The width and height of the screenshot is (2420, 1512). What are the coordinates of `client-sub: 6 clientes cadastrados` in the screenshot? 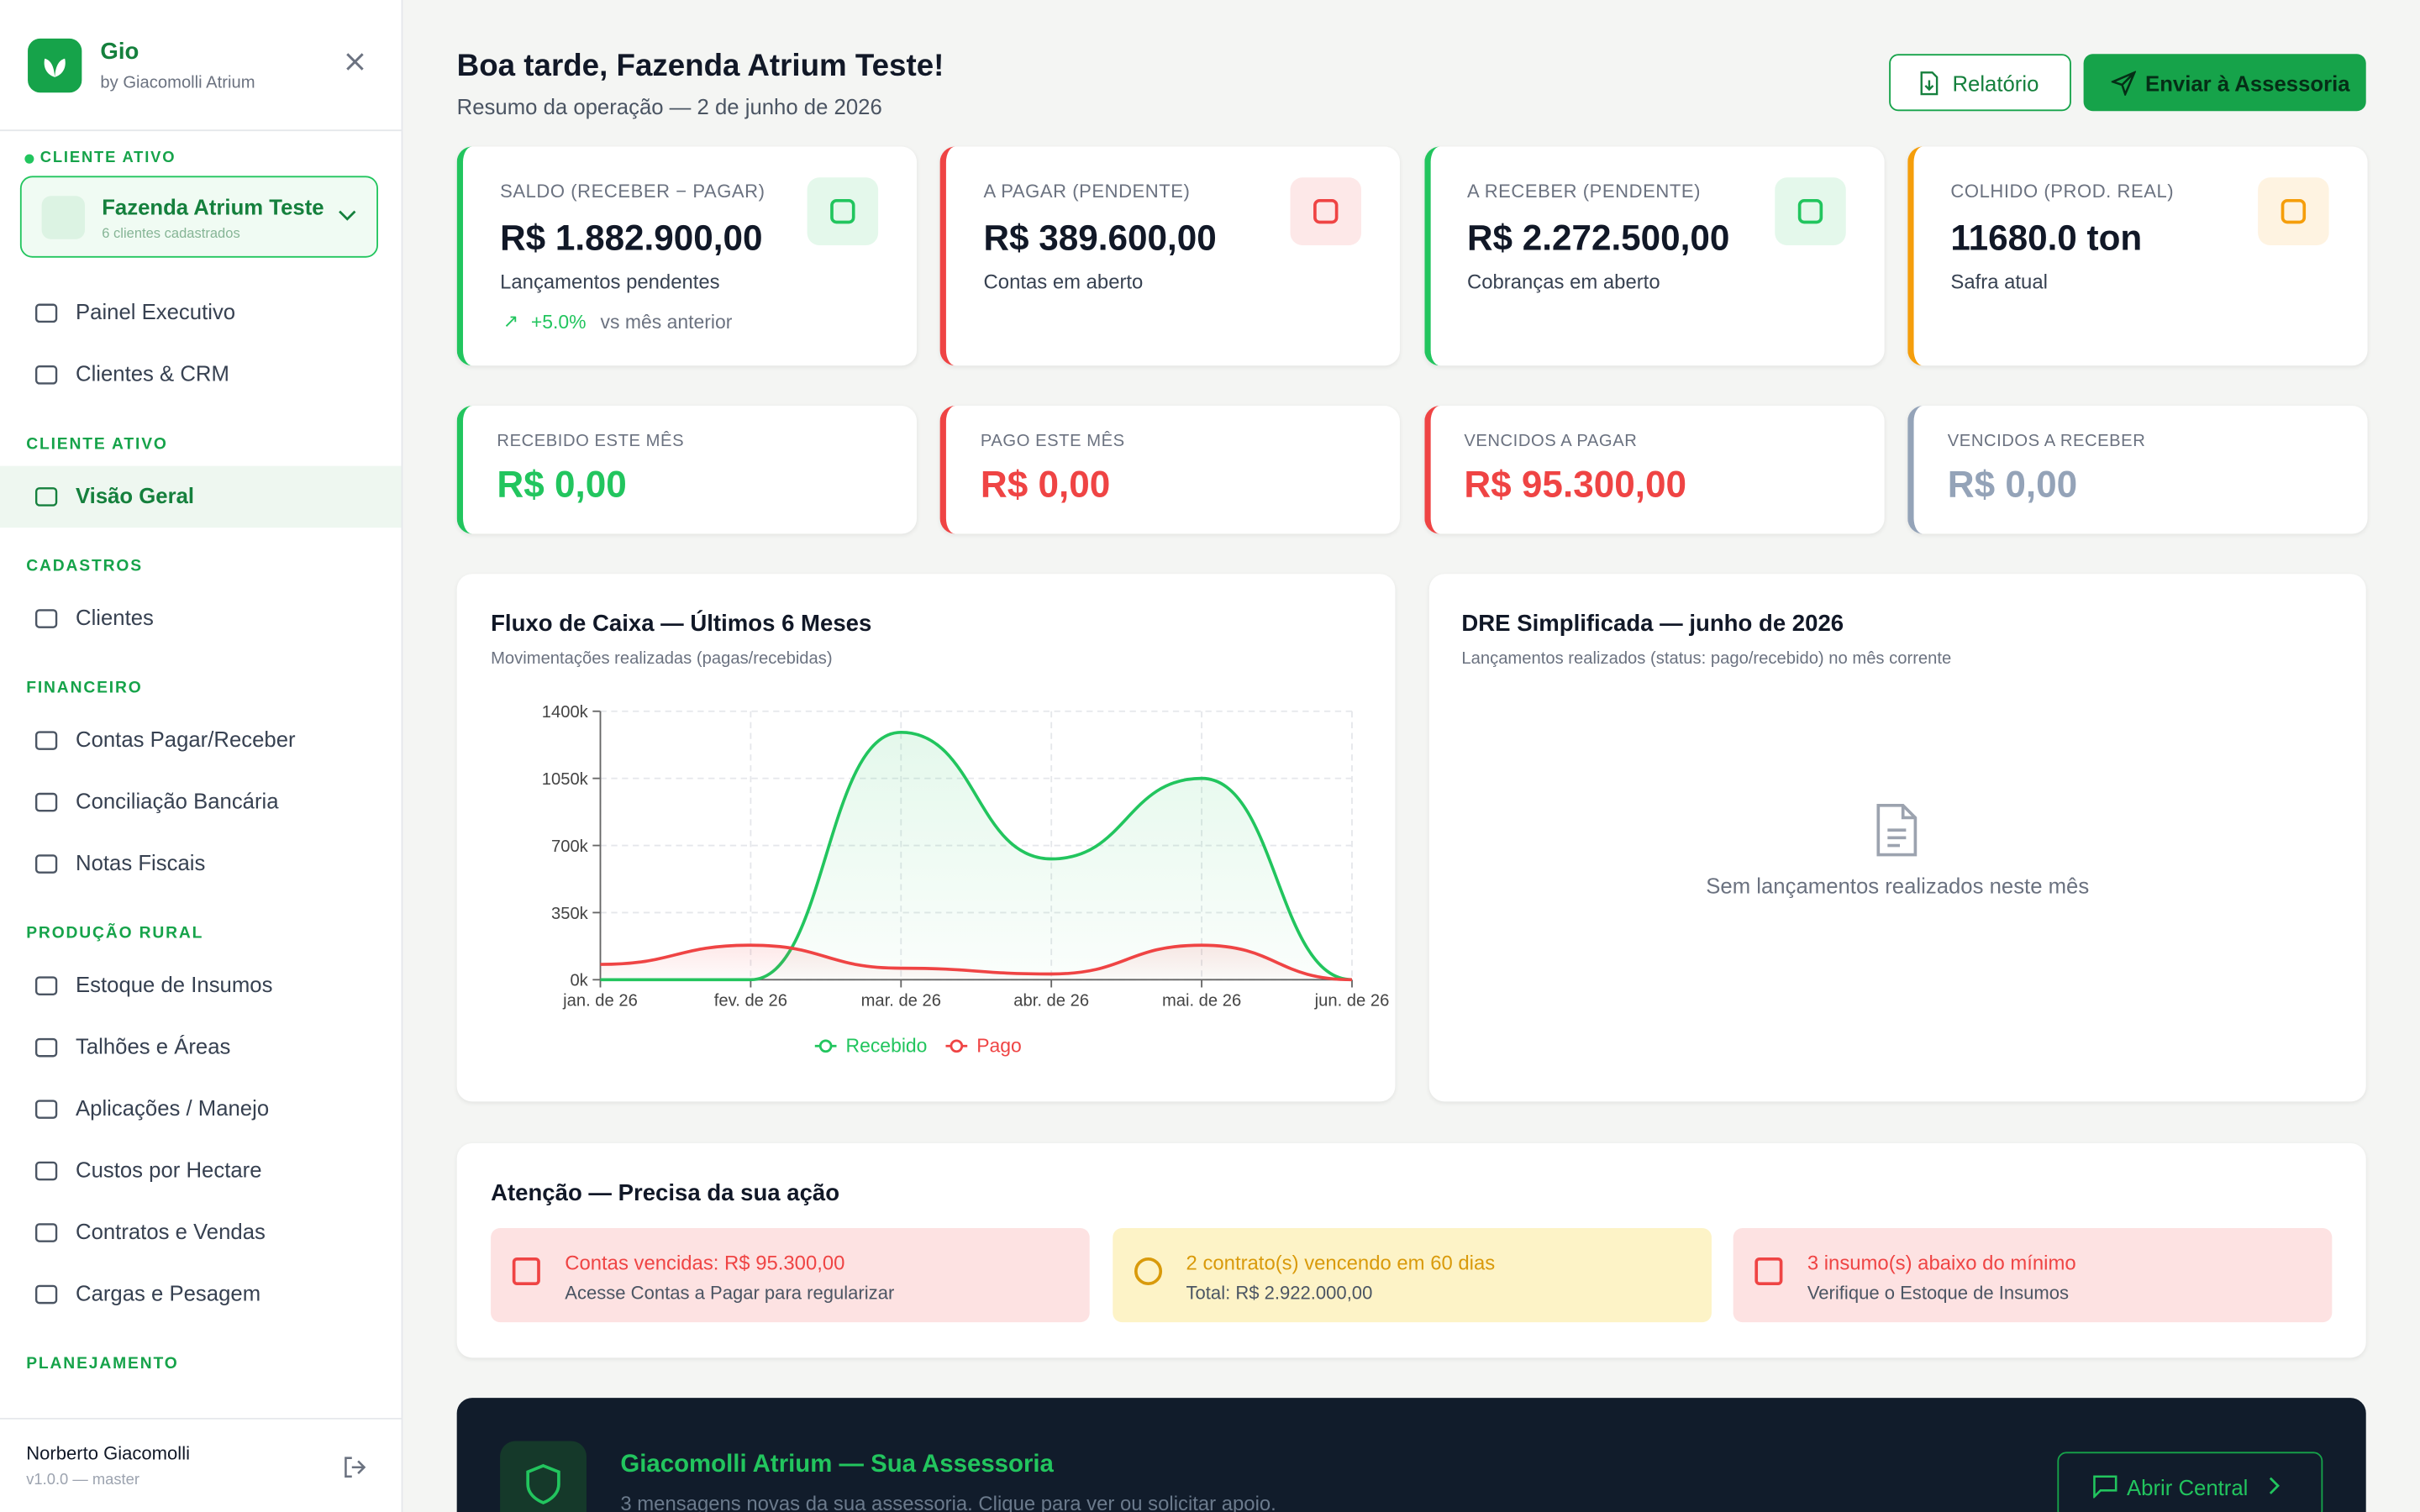 It's located at (171, 233).